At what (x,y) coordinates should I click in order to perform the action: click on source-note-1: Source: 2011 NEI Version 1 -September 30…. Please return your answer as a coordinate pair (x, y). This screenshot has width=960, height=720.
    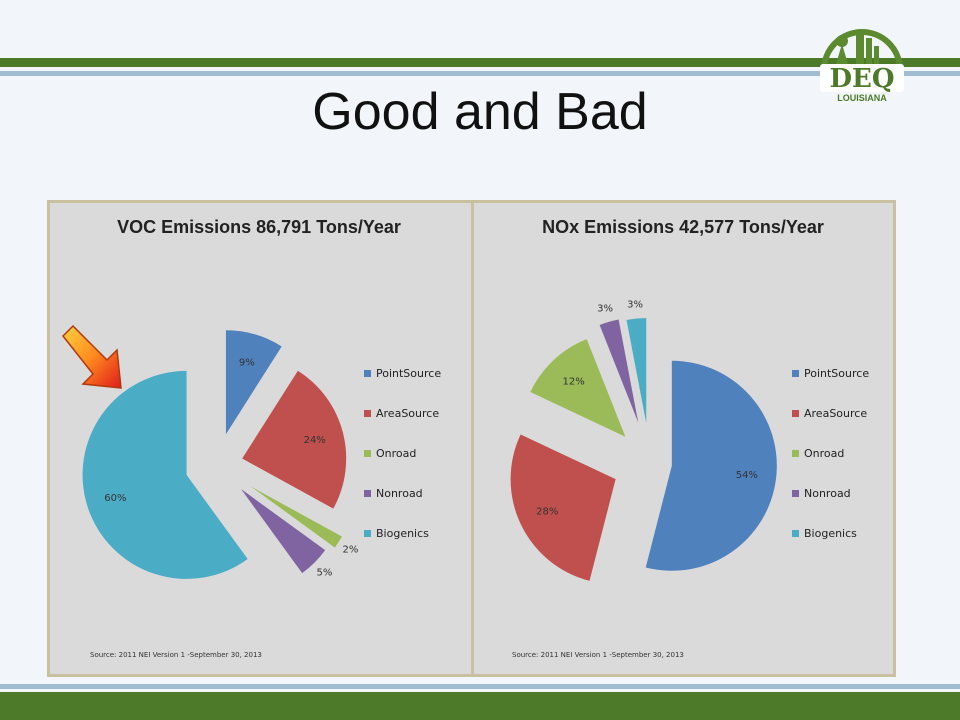
    Looking at the image, I should click on (176, 655).